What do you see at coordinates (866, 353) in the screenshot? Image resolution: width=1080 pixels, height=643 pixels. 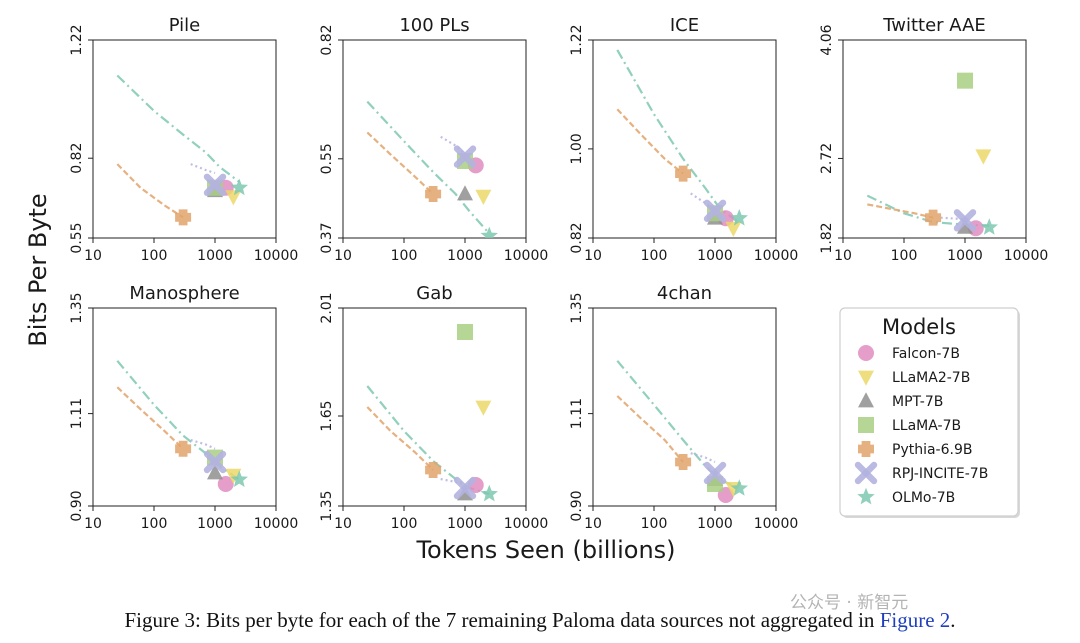 I see `legend-marker-falcon-7b` at bounding box center [866, 353].